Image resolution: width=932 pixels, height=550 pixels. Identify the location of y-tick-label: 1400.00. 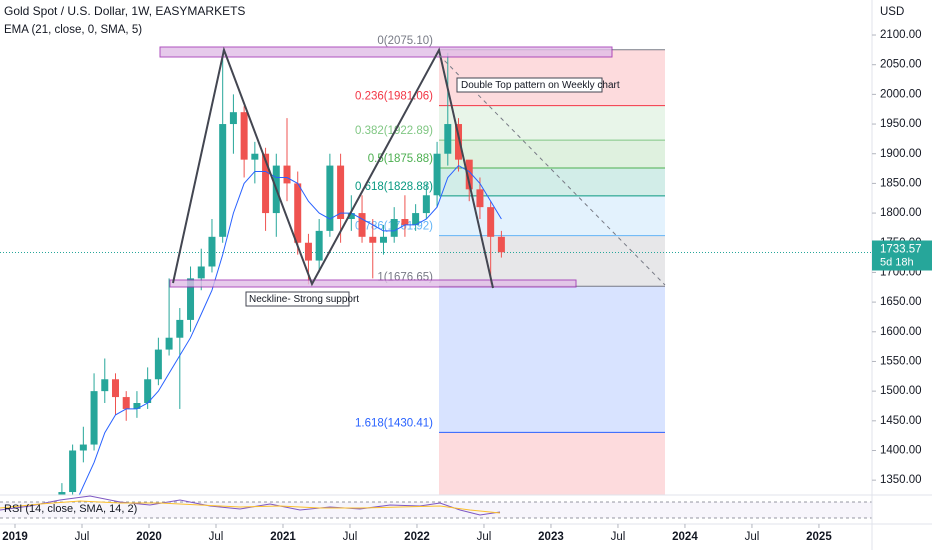
(901, 451).